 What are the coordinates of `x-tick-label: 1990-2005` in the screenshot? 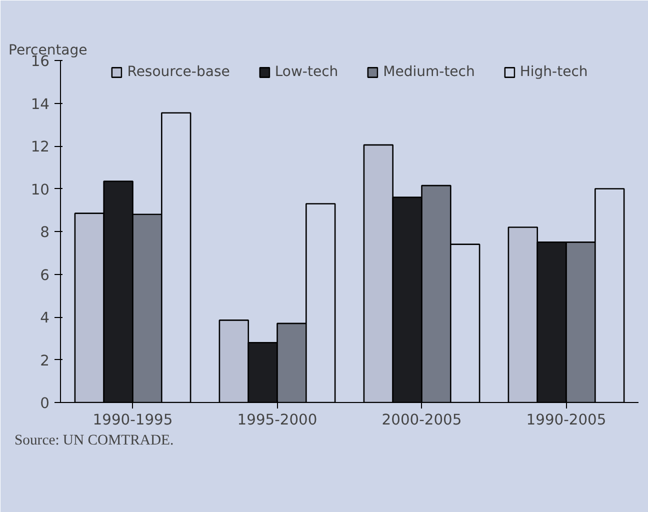 It's located at (566, 420).